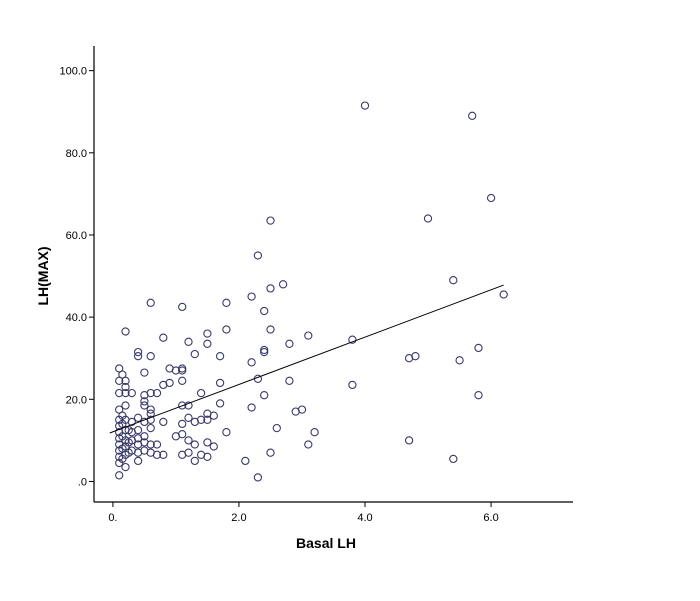  What do you see at coordinates (76, 318) in the screenshot?
I see `y-tick-label: 40.0` at bounding box center [76, 318].